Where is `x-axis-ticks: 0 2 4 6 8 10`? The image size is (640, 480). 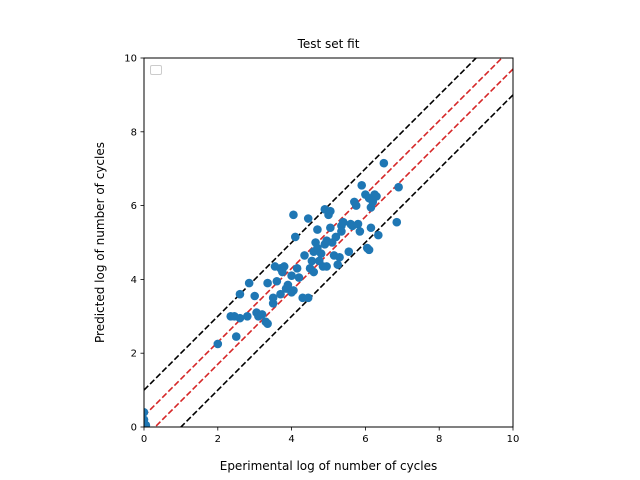
x-axis-ticks: 0 2 4 6 8 10 is located at coordinates (330, 436).